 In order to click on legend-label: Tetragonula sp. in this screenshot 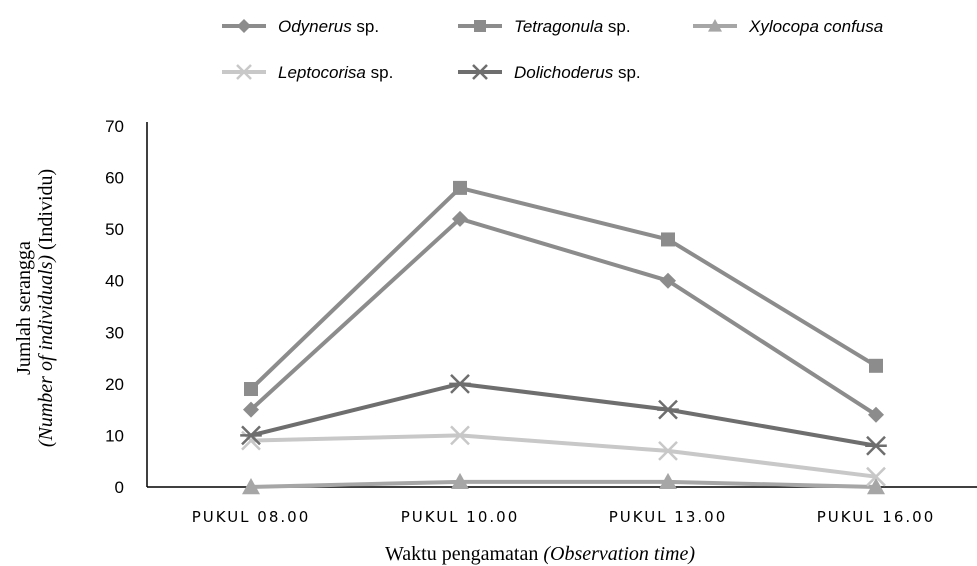, I will do `click(572, 26)`.